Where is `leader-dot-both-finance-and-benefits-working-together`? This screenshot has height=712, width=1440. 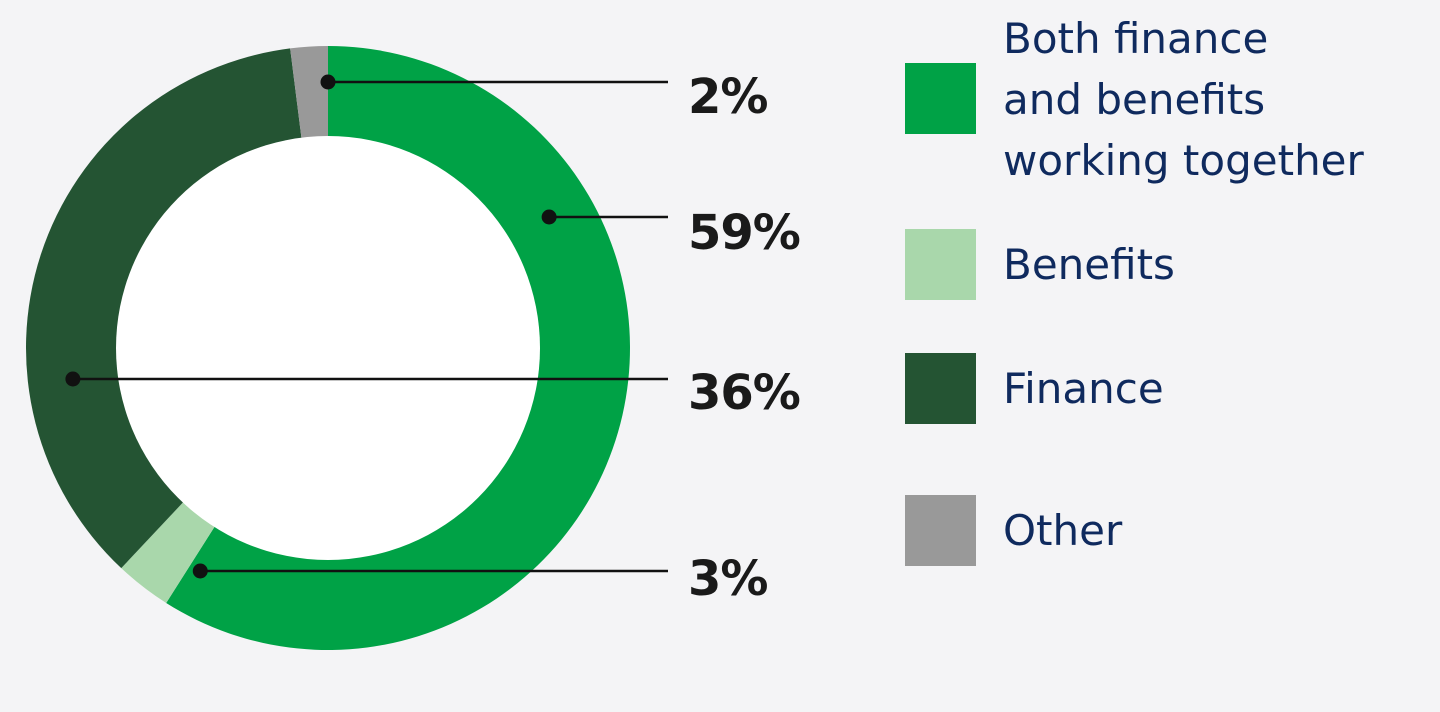 leader-dot-both-finance-and-benefits-working-together is located at coordinates (549, 217).